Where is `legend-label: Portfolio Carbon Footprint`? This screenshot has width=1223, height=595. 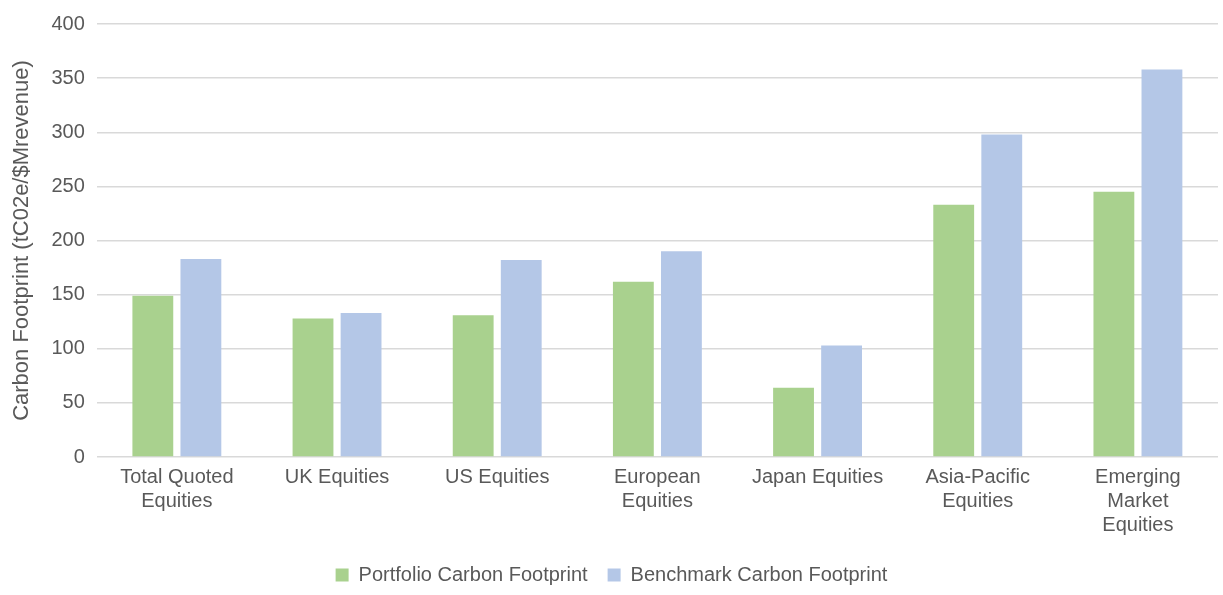
legend-label: Portfolio Carbon Footprint is located at coordinates (473, 573).